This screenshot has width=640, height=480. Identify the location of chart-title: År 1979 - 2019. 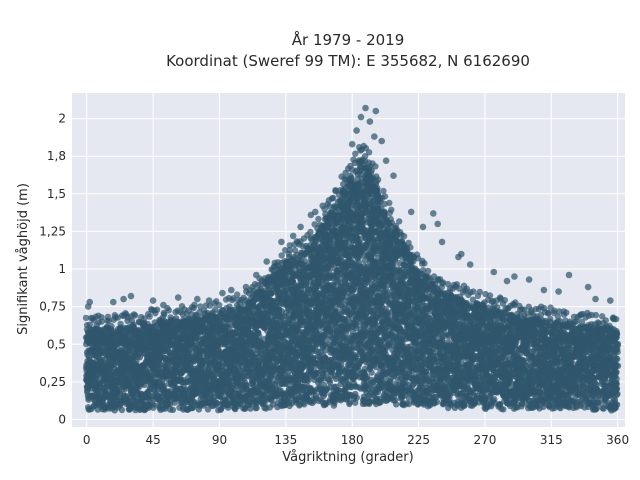
(348, 39).